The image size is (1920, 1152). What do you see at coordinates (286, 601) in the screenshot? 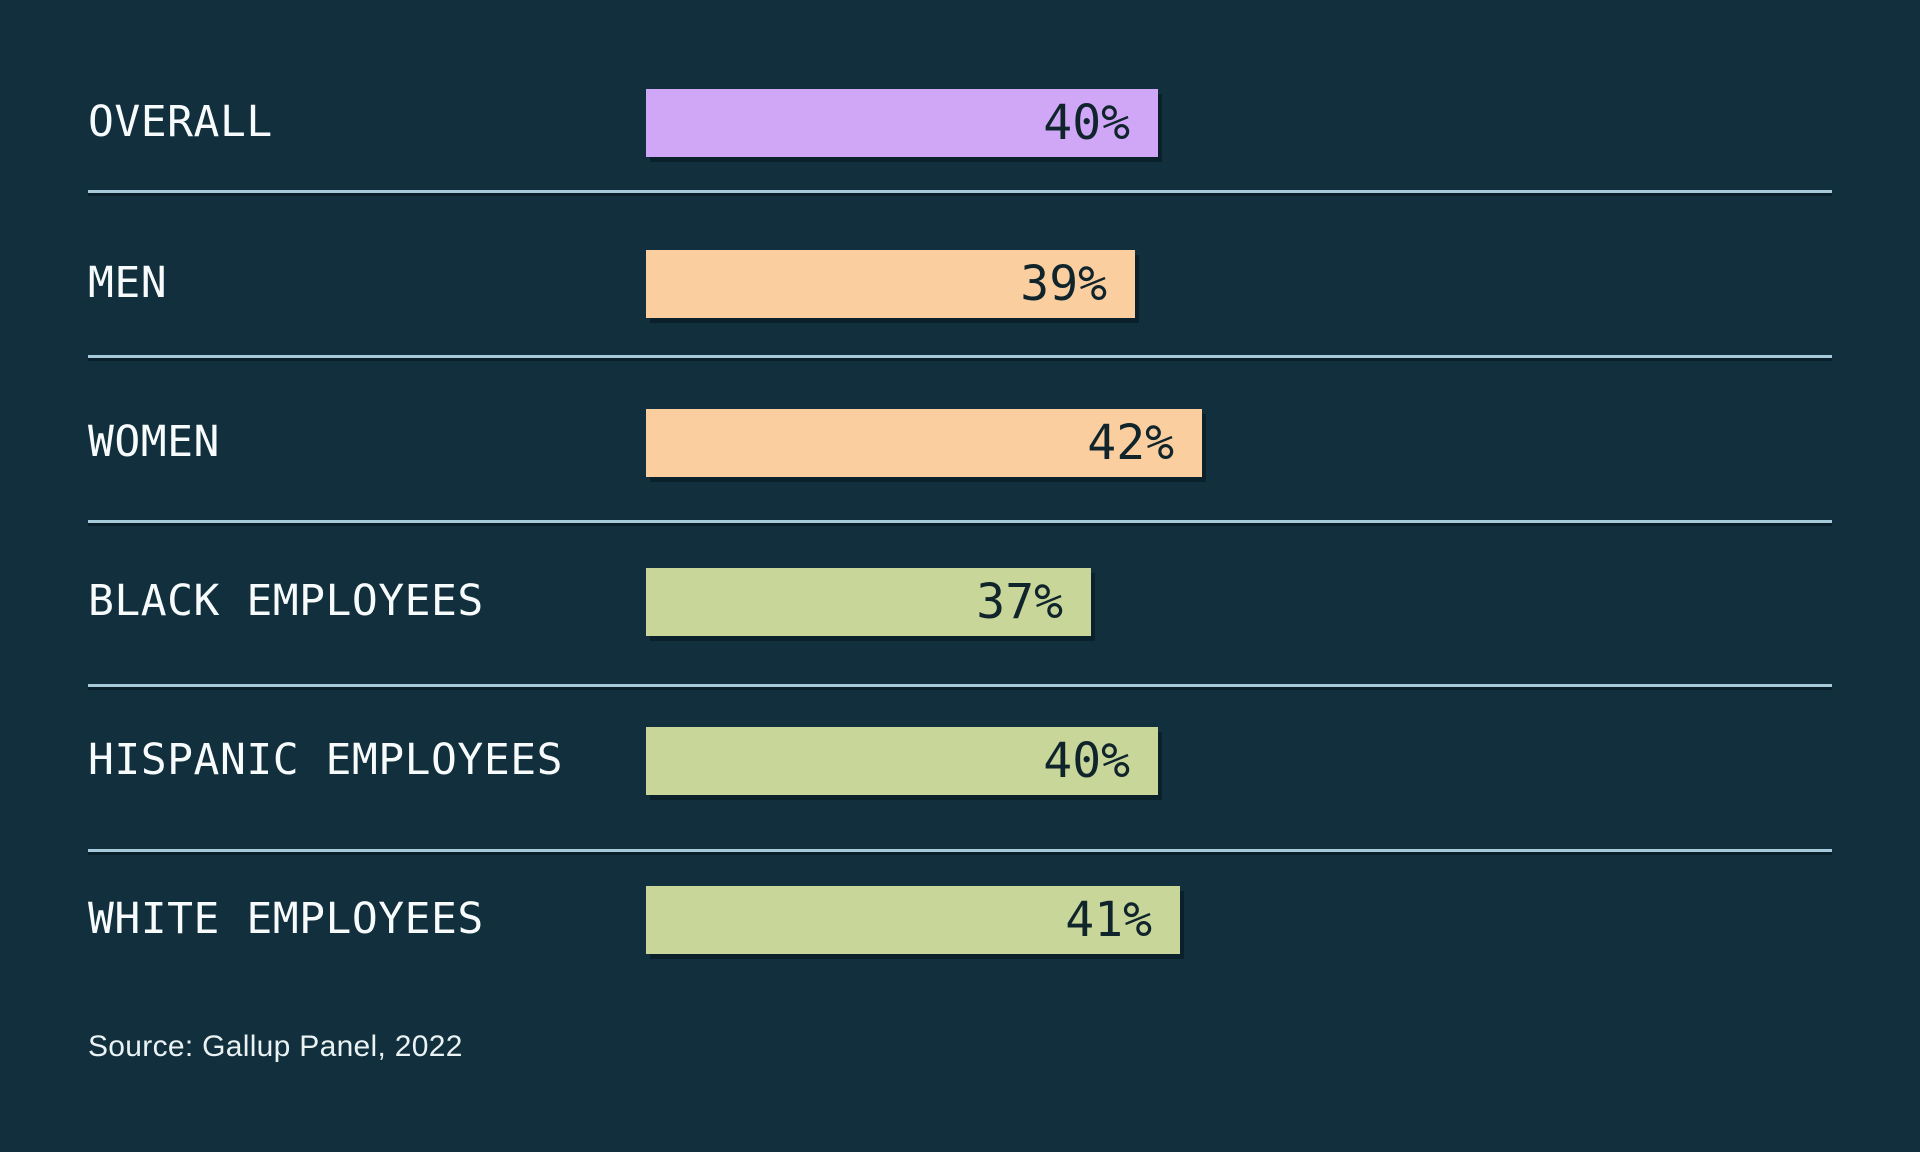
I see `category-label: BLACK EMPLOYEES` at bounding box center [286, 601].